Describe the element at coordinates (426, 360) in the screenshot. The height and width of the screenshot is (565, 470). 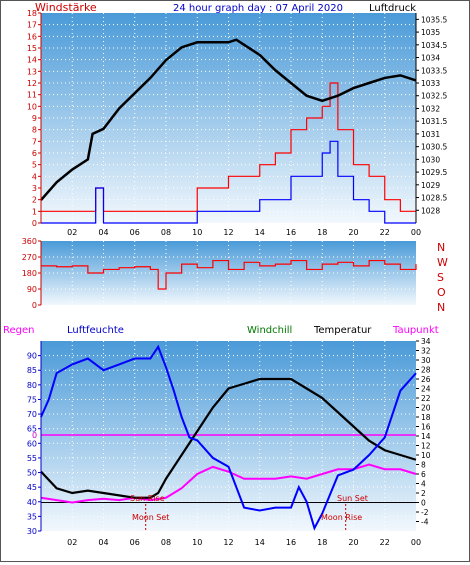
I see `bottom-right-tick-label: 30` at that location.